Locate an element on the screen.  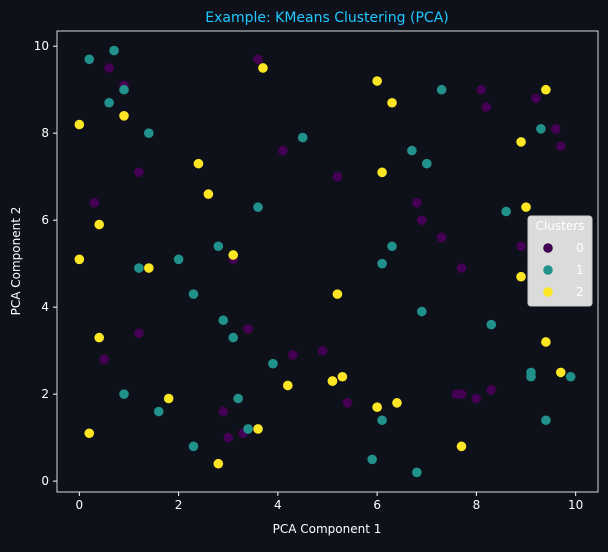
legend-box is located at coordinates (560, 261).